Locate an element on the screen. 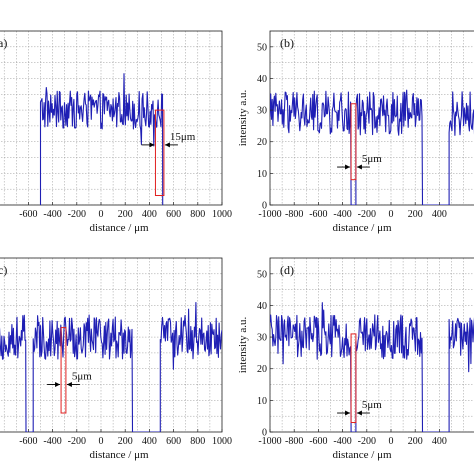  panel-label: (d) is located at coordinates (287, 270).